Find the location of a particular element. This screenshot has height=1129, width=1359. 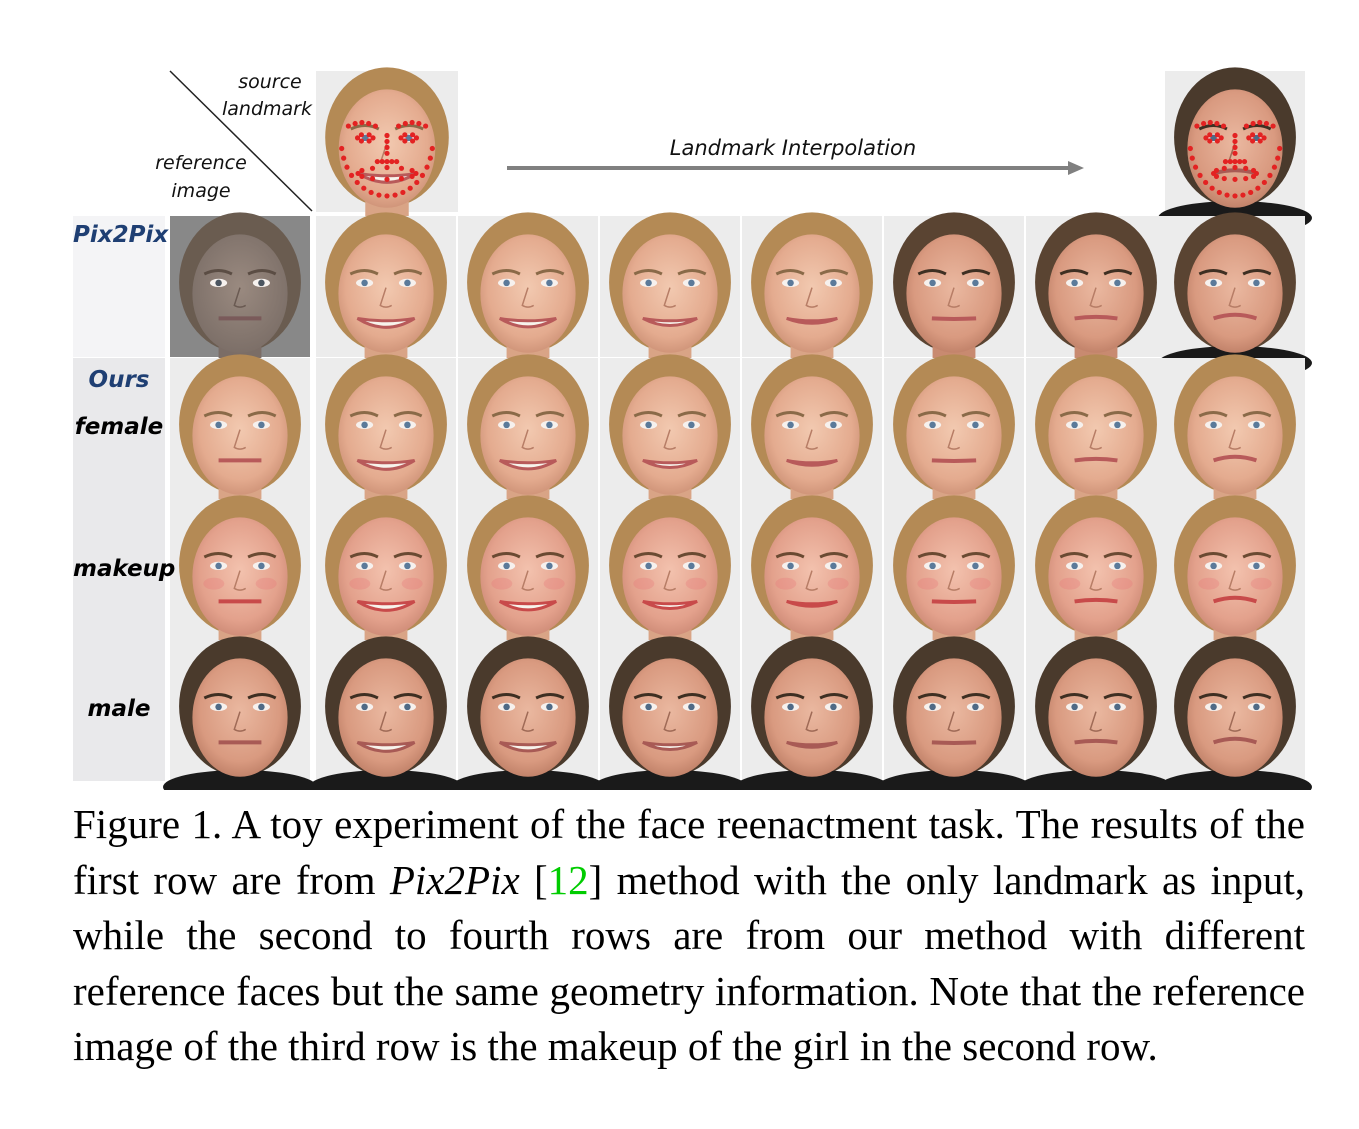

header-source-label: source is located at coordinates (270, 82).